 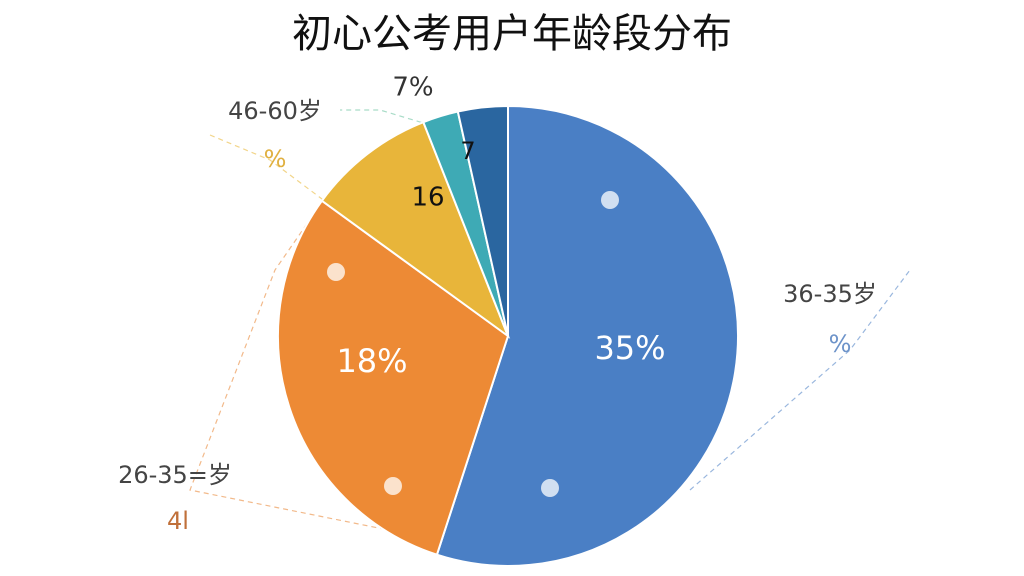 What do you see at coordinates (512, 34) in the screenshot?
I see `chart-title: 初心公考用户年龄段分布` at bounding box center [512, 34].